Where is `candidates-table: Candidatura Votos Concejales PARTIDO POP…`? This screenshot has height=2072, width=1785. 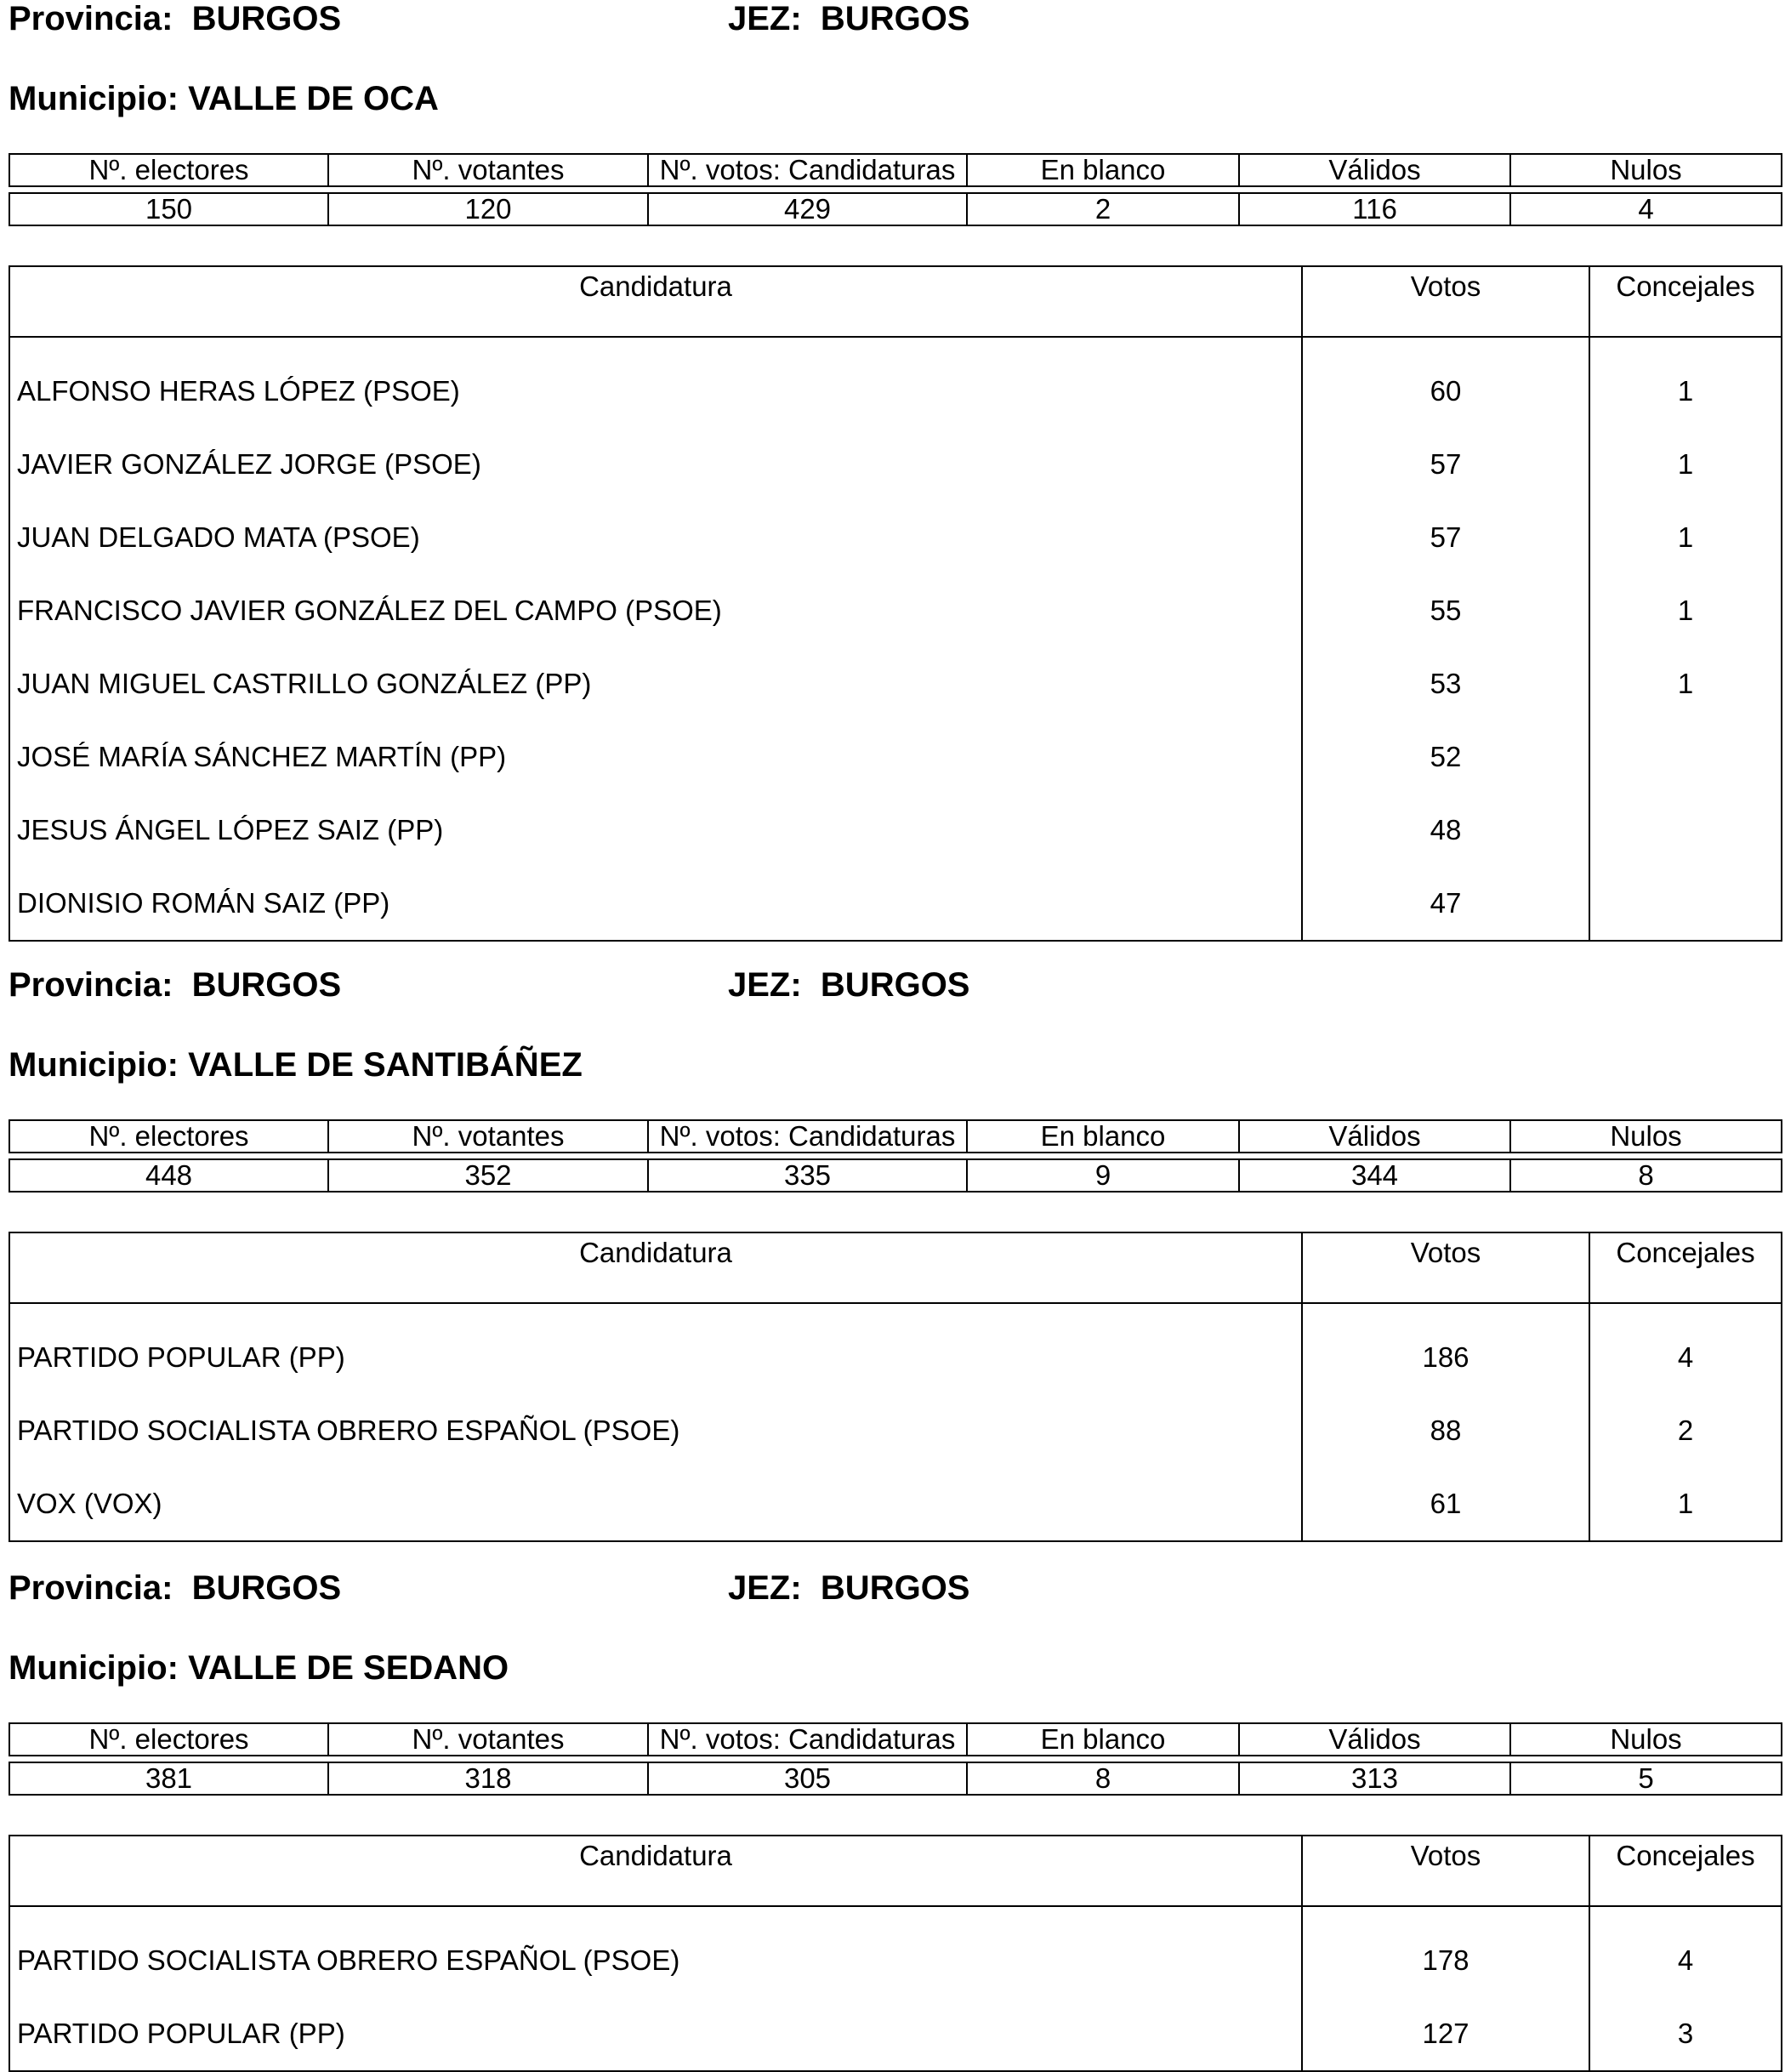 candidates-table: Candidatura Votos Concejales PARTIDO POP… is located at coordinates (896, 1387).